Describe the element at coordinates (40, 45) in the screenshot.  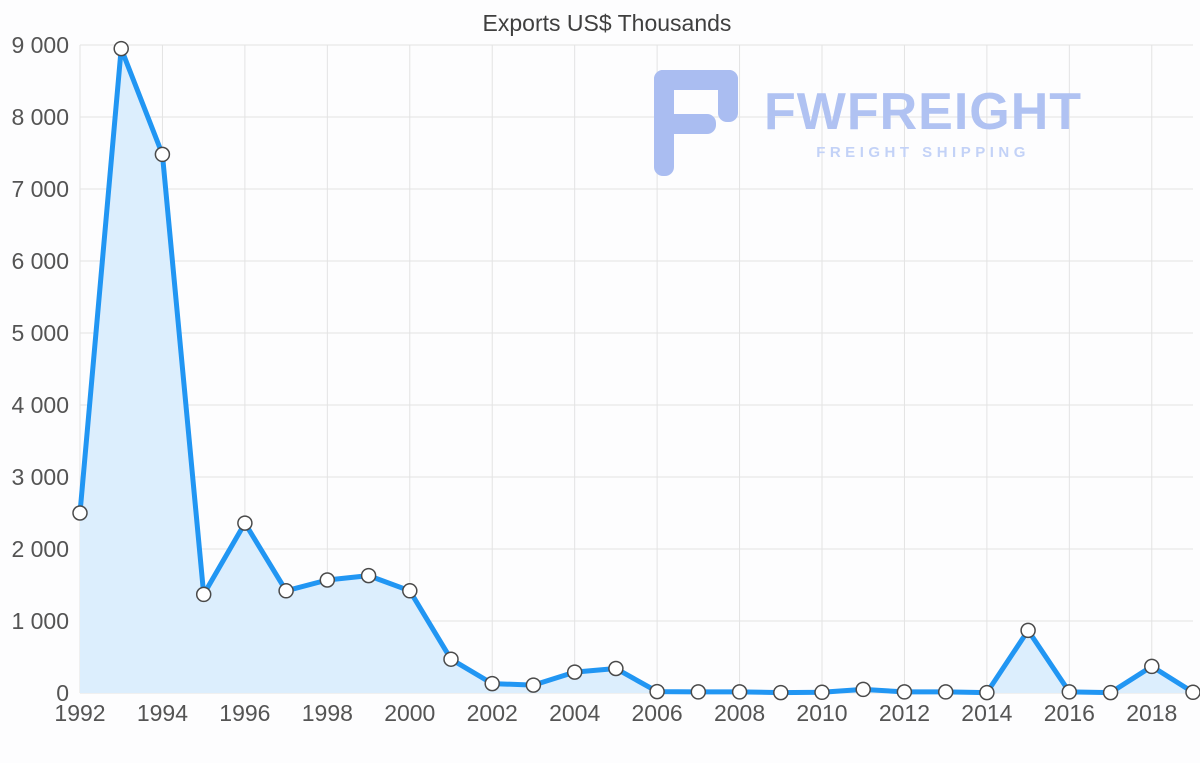
I see `y-tick-label: 9 000` at that location.